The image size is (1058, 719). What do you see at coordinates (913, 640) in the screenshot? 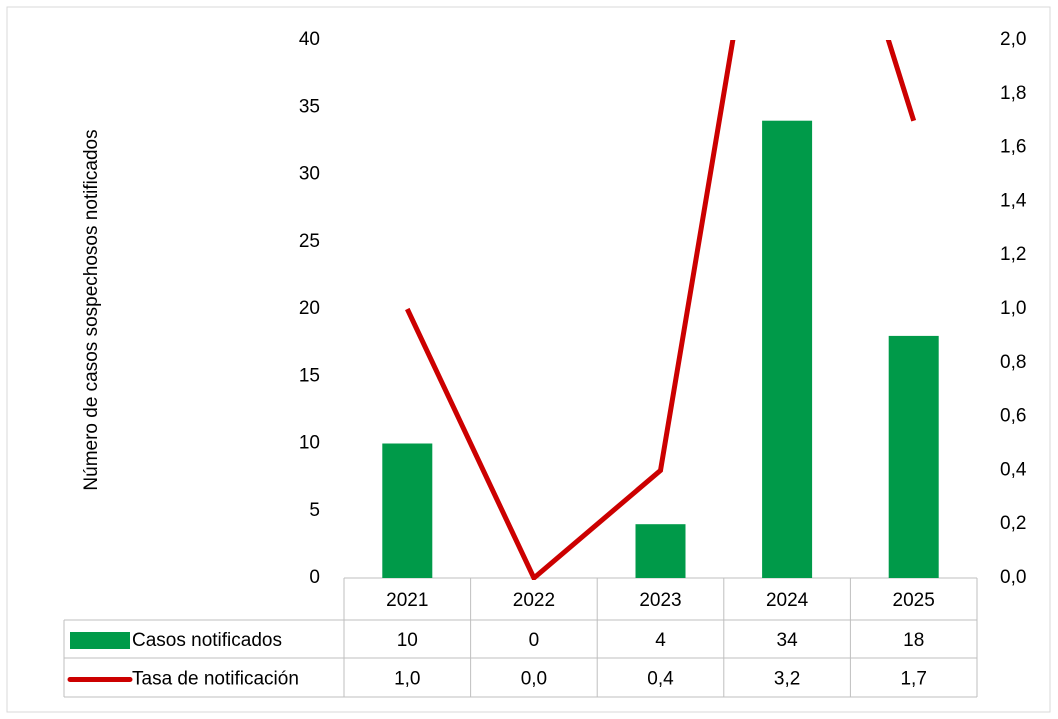
I see `table-value: 18` at bounding box center [913, 640].